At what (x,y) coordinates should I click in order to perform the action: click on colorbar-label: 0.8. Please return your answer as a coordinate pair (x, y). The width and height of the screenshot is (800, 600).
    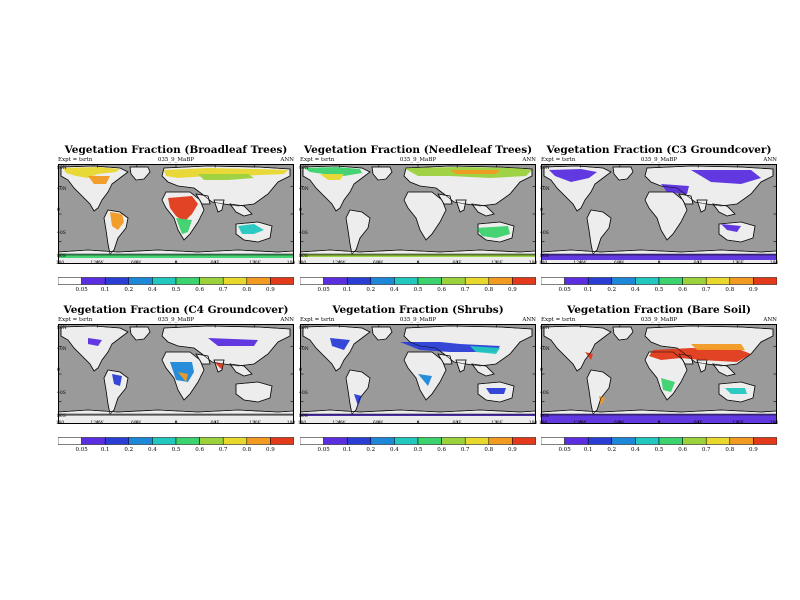
    Looking at the image, I should click on (489, 290).